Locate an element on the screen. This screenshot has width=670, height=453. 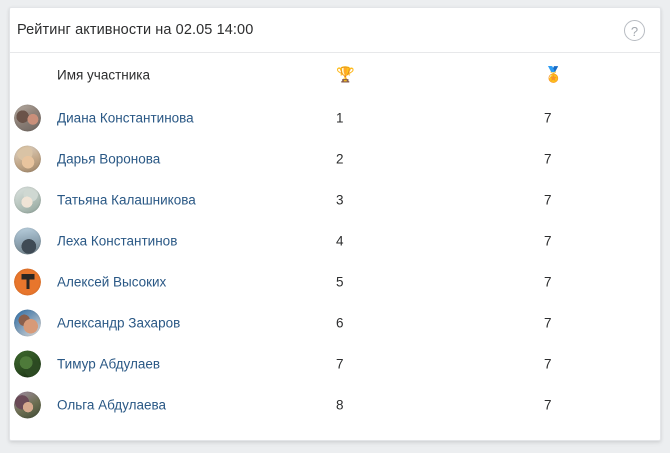
trophy-icon: 🏆 is located at coordinates (345, 75).